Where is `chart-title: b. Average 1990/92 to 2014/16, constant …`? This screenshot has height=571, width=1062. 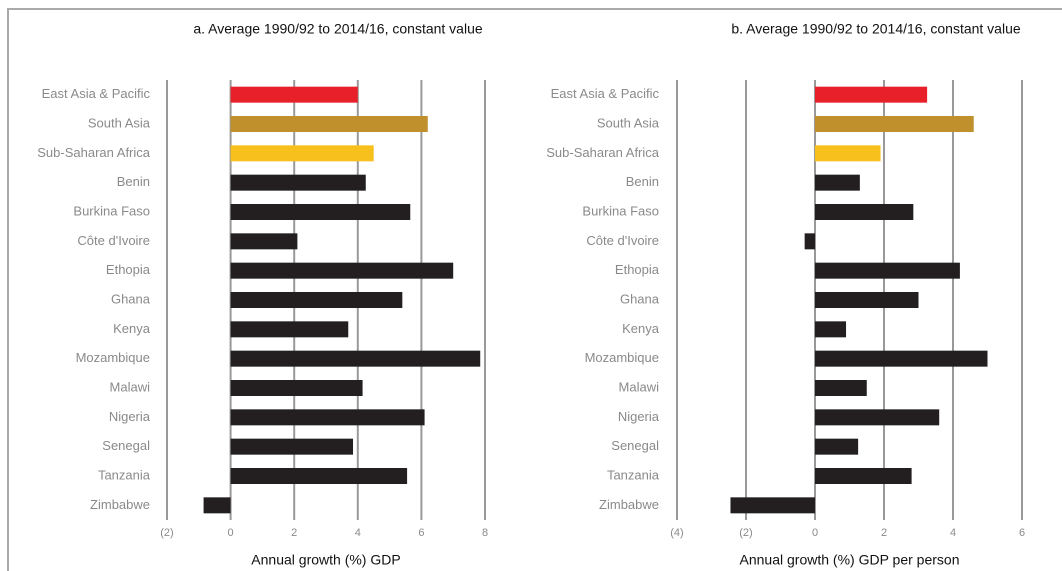 chart-title: b. Average 1990/92 to 2014/16, constant … is located at coordinates (876, 29).